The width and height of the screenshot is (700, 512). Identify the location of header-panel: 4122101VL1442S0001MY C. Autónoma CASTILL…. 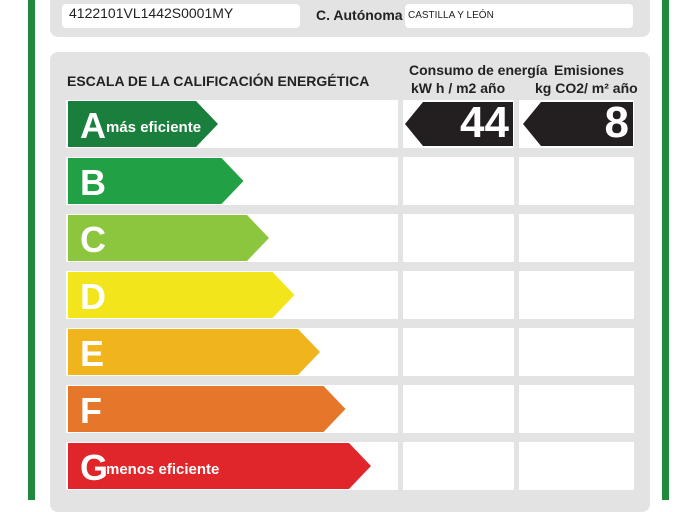
(350, 18).